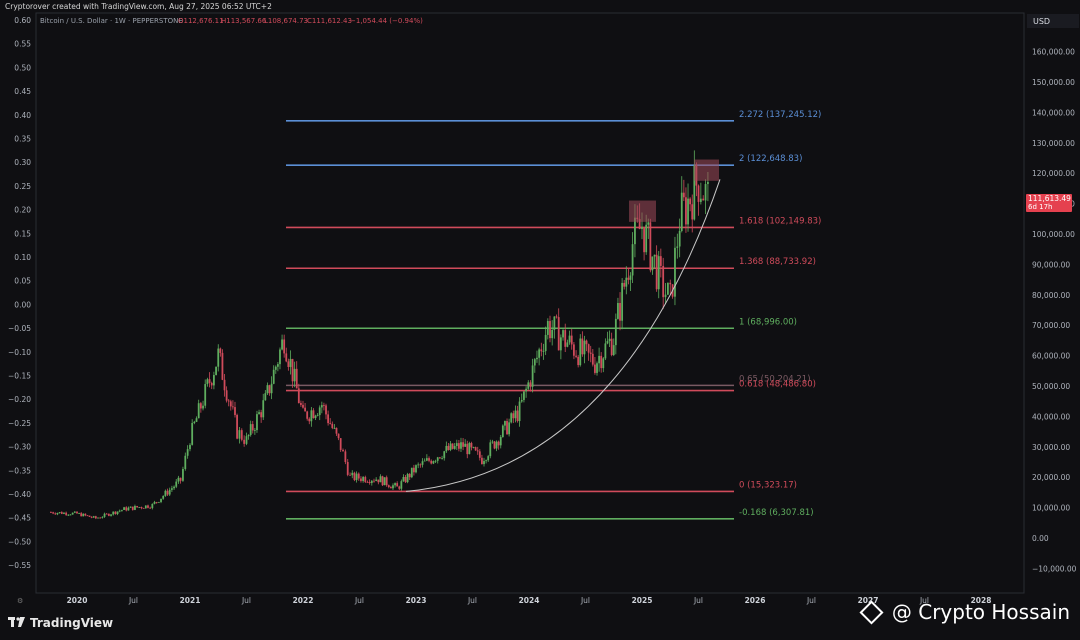  Describe the element at coordinates (19, 328) in the screenshot. I see `left-tick-label: −0.05` at that location.